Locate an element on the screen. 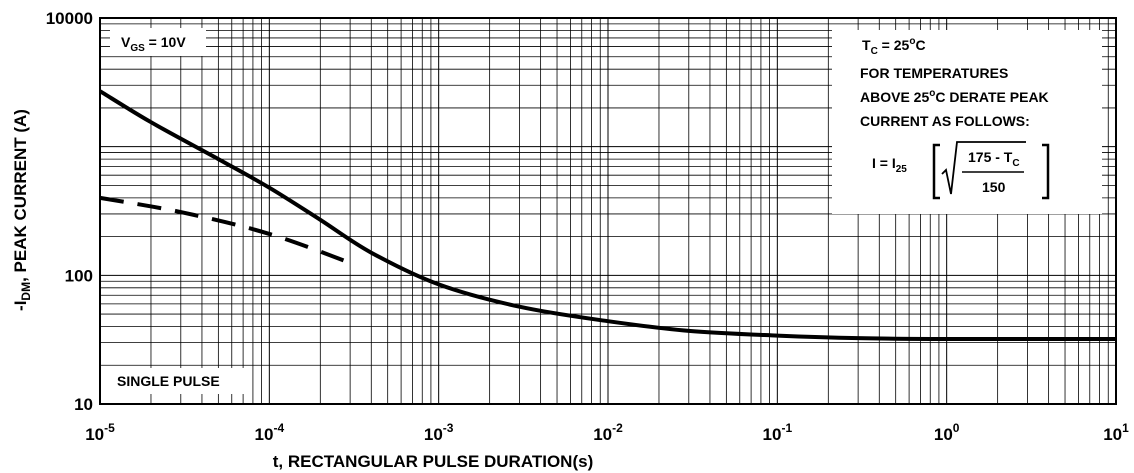 This screenshot has width=1134, height=473. single-pulse-label: SINGLE PULSE is located at coordinates (168, 381).